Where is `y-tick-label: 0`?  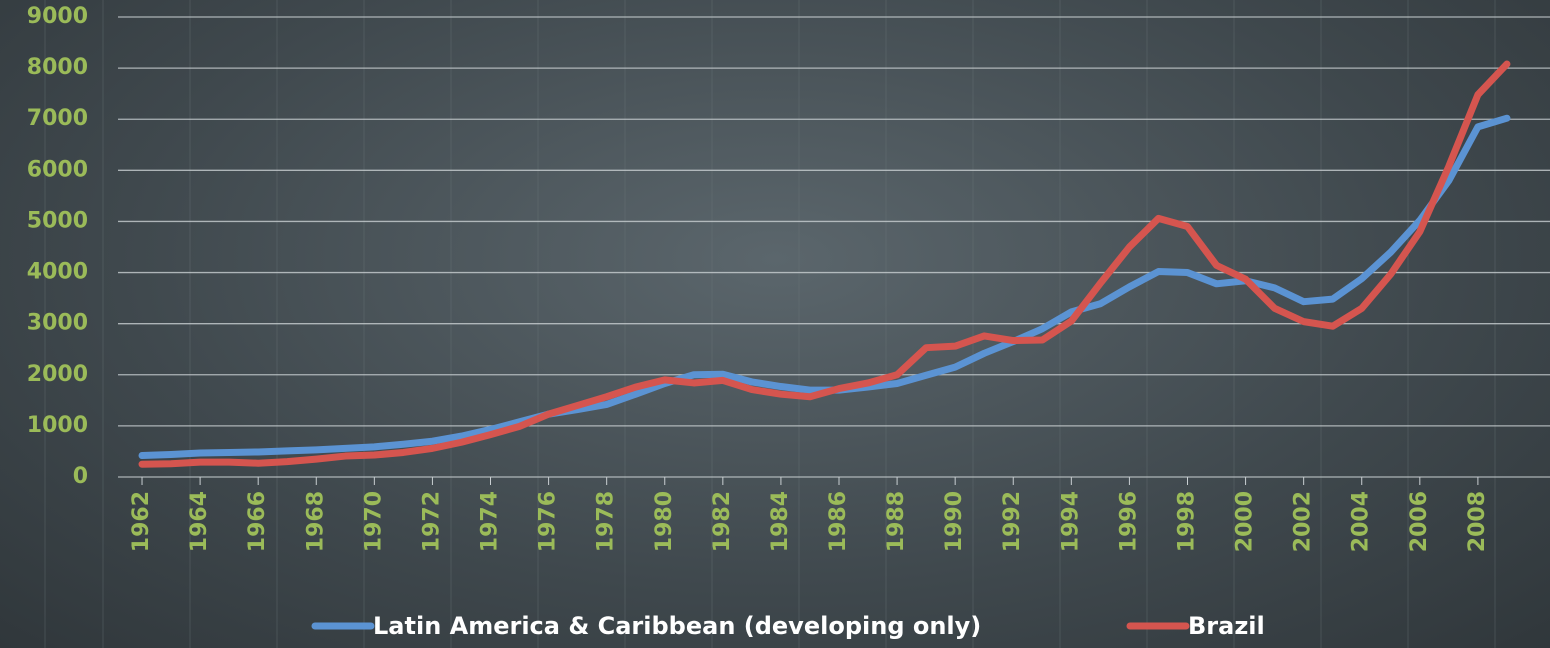 y-tick-label: 0 is located at coordinates (80, 476).